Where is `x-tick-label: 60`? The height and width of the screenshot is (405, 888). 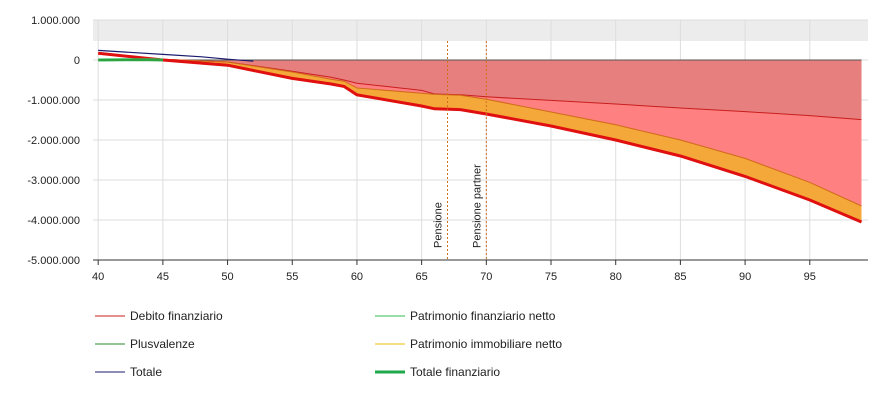
x-tick-label: 60 is located at coordinates (357, 277).